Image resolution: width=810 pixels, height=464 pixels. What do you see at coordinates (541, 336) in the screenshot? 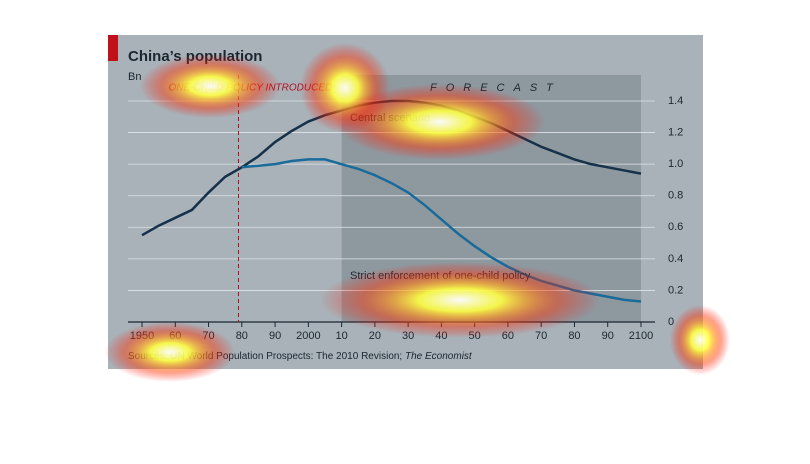
I see `x-tick-label: 70` at bounding box center [541, 336].